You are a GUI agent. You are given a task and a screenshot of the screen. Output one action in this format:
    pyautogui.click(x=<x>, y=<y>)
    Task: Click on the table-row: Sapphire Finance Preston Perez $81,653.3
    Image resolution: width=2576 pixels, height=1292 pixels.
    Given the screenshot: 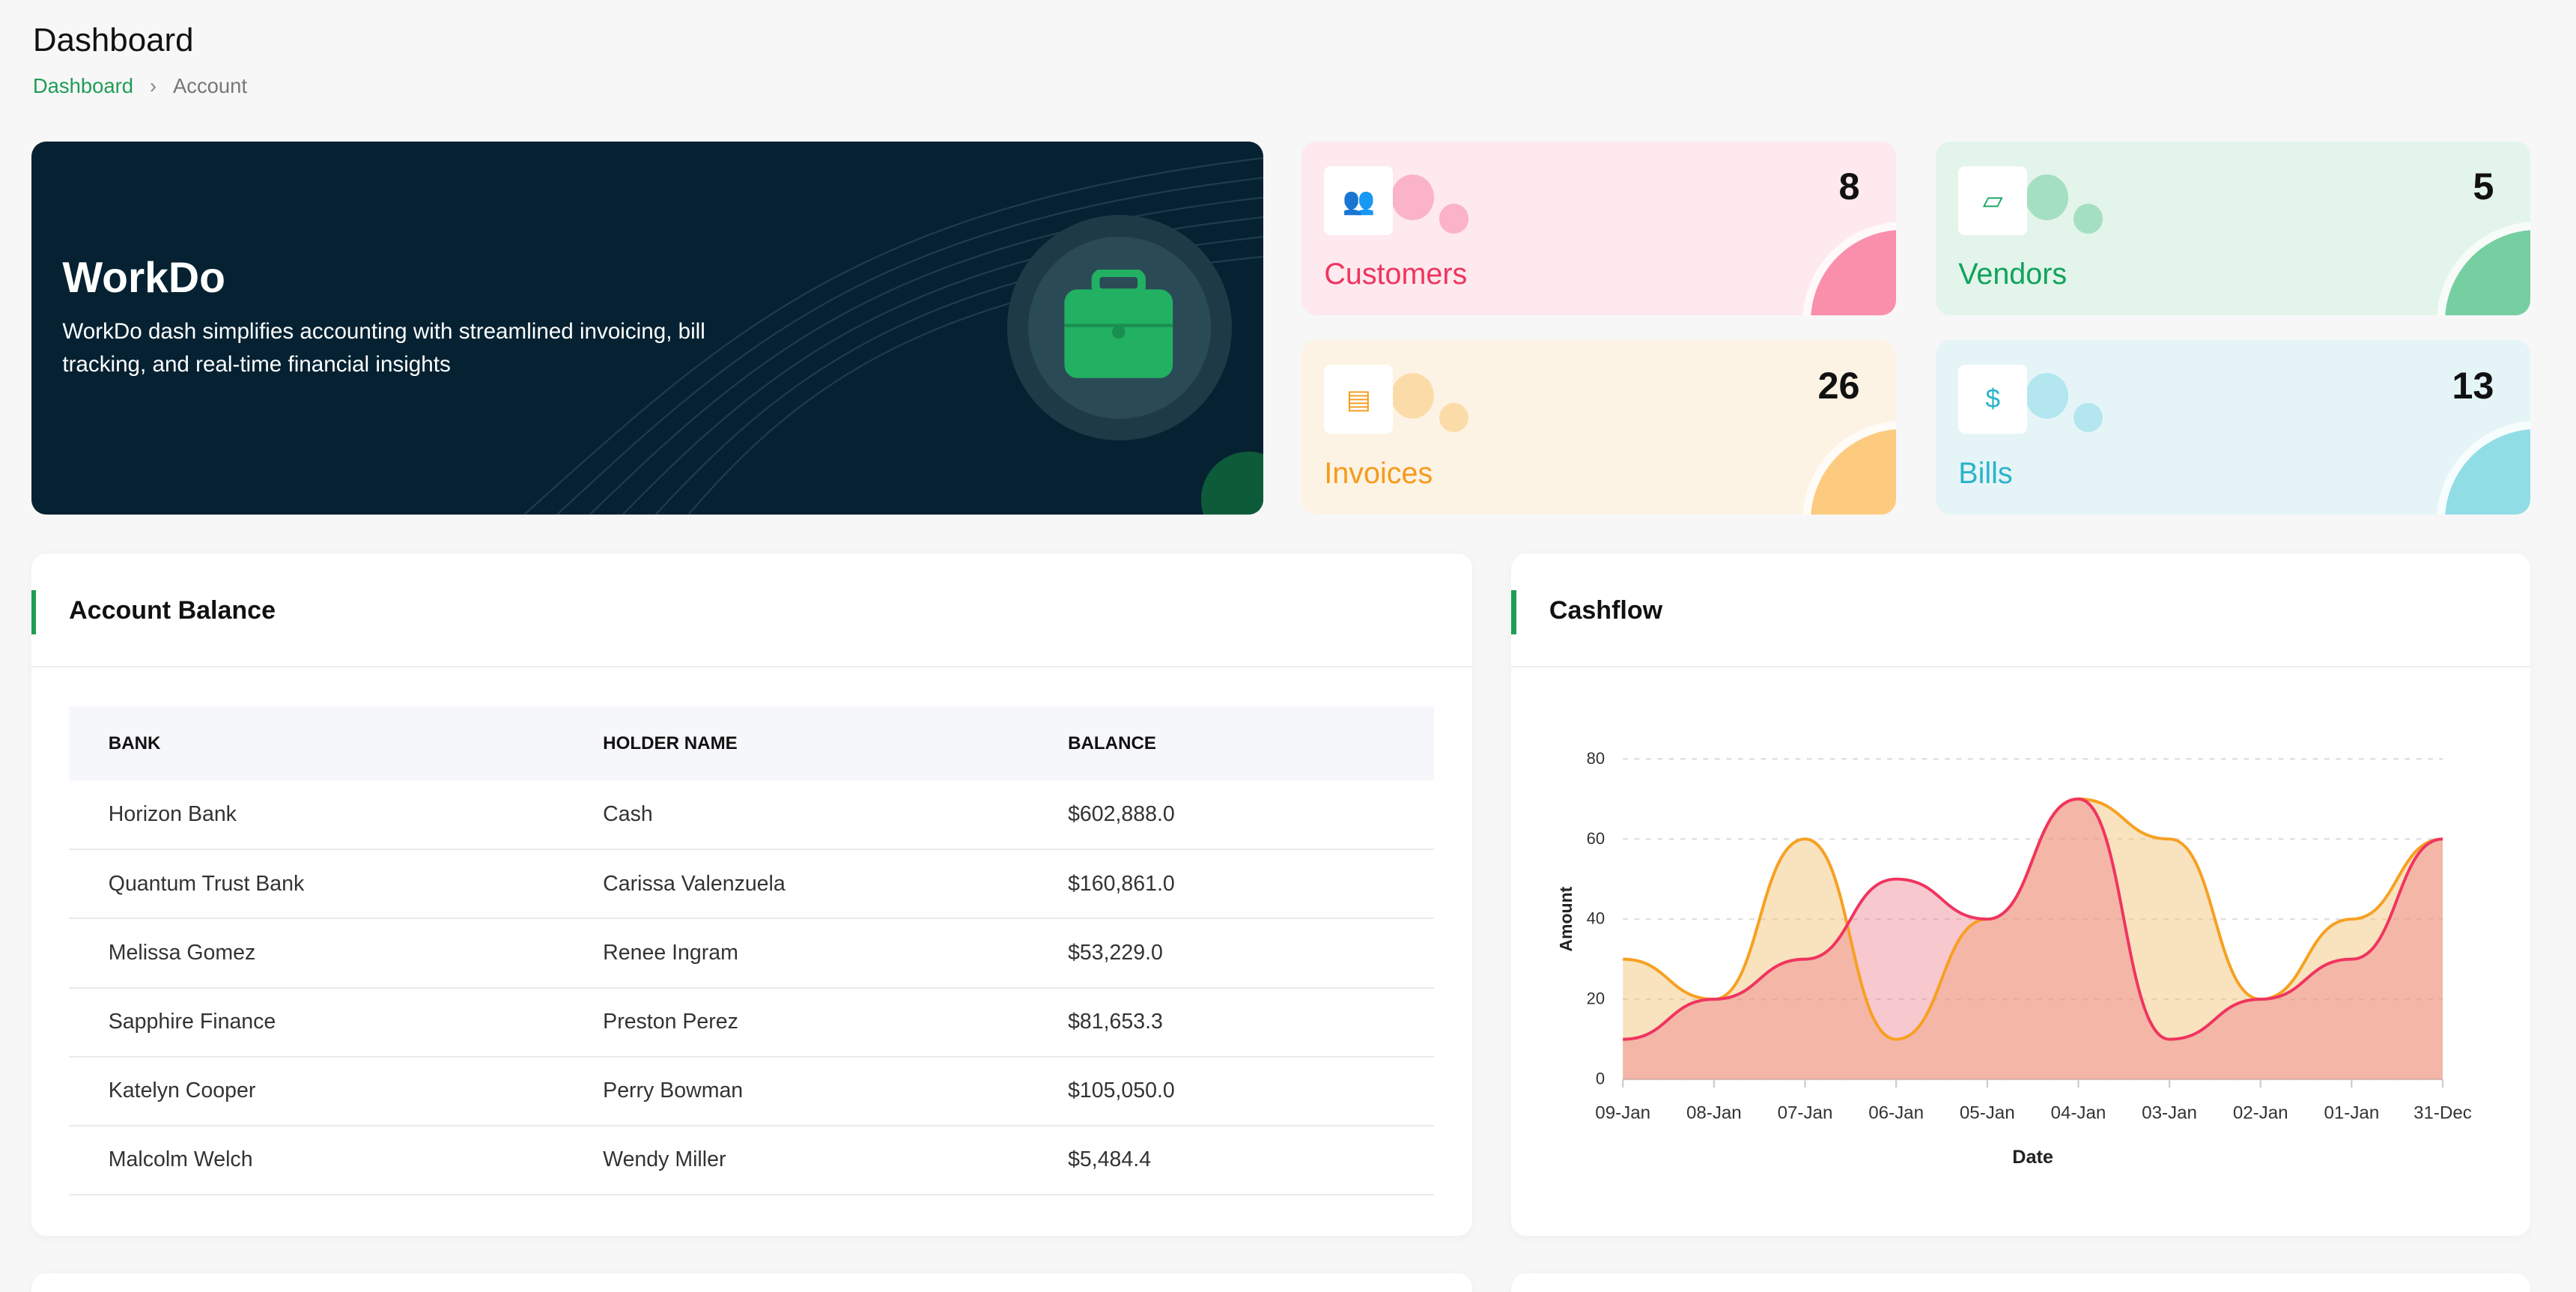 What is the action you would take?
    pyautogui.click(x=752, y=1022)
    